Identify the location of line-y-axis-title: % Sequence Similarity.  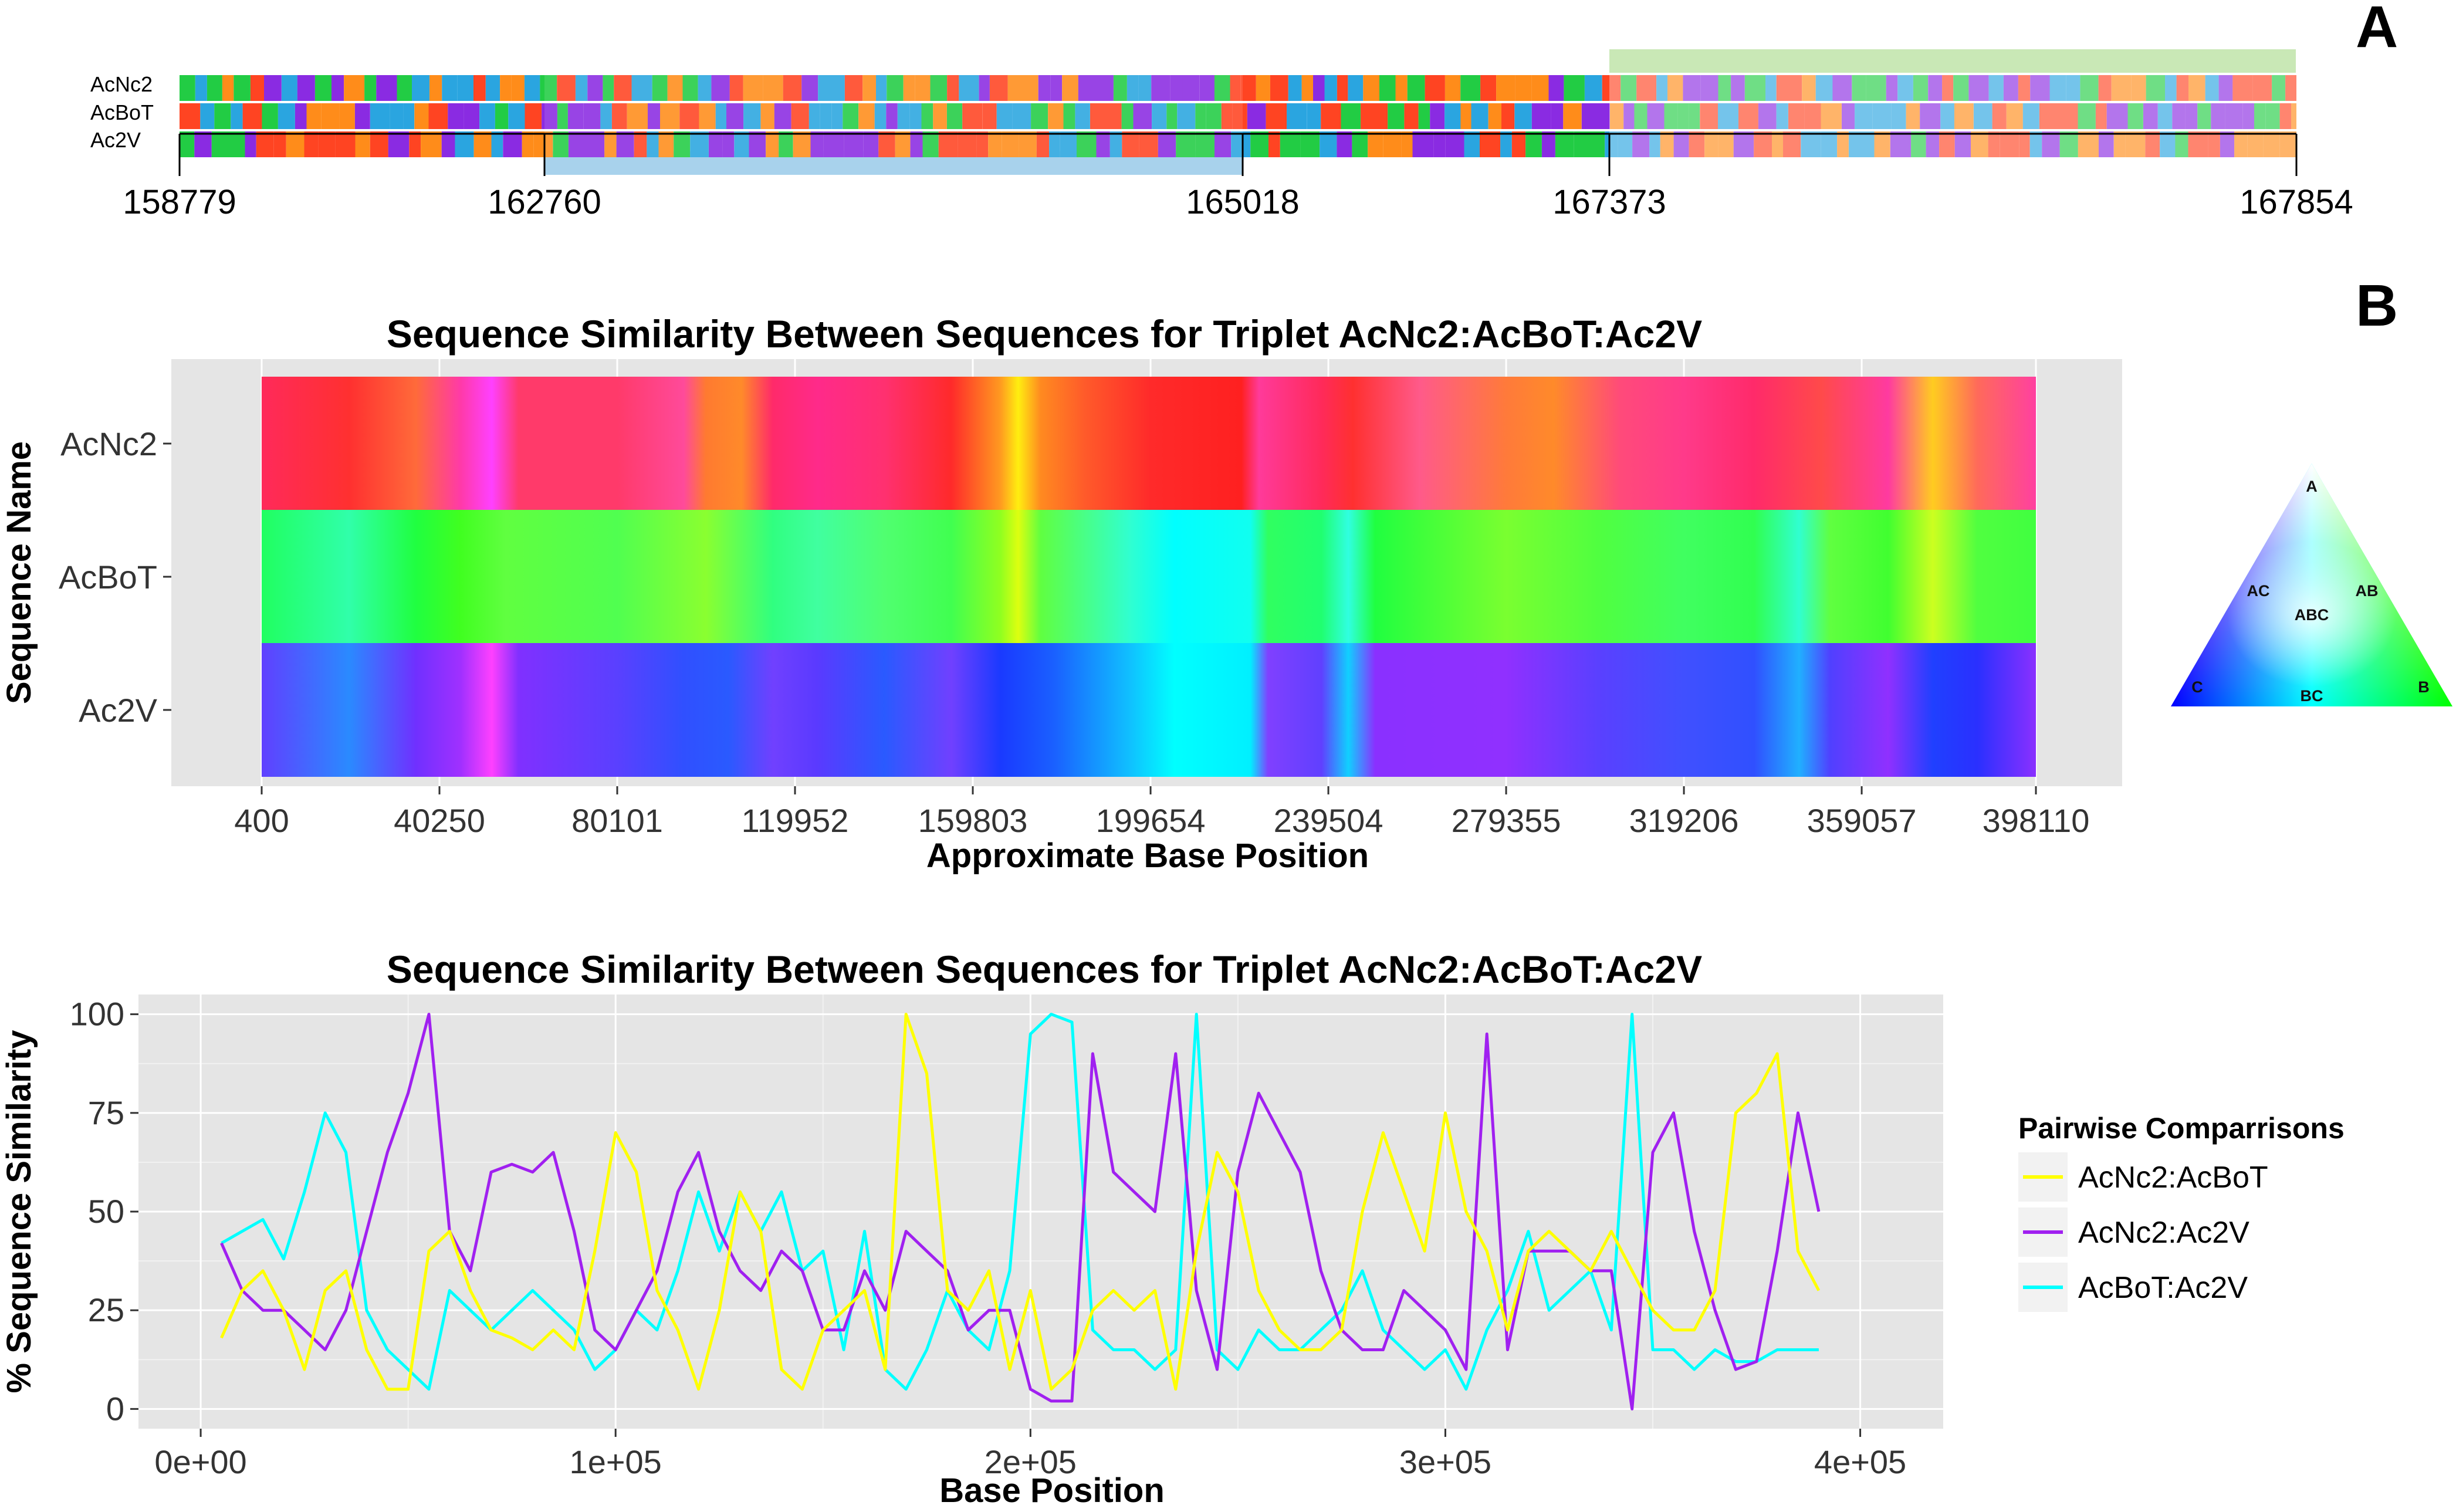
(19, 1211).